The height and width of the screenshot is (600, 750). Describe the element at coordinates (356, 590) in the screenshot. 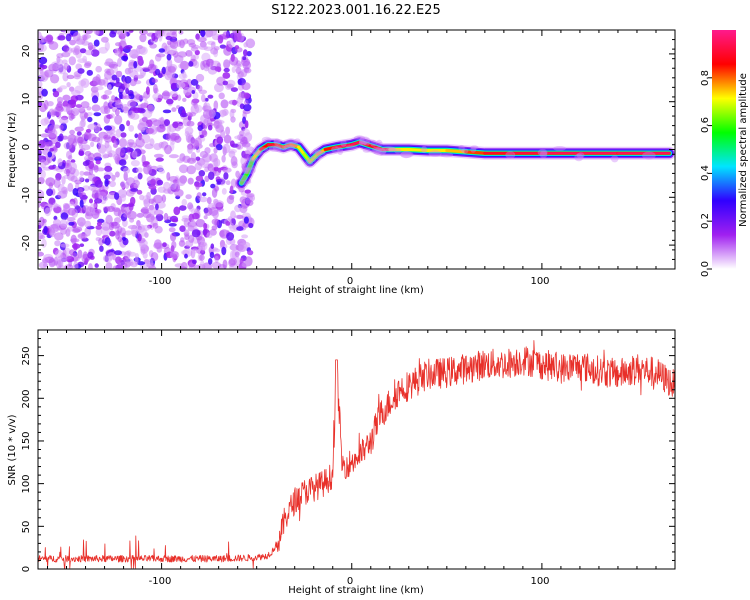

I see `snr-xlabel: Height of straight line (km)` at that location.